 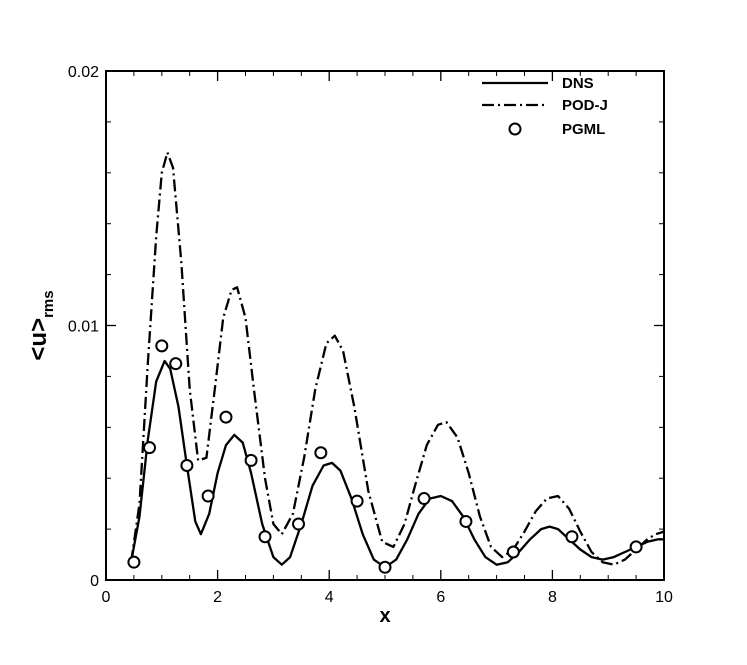 I want to click on x-tick-label: 4, so click(x=329, y=597).